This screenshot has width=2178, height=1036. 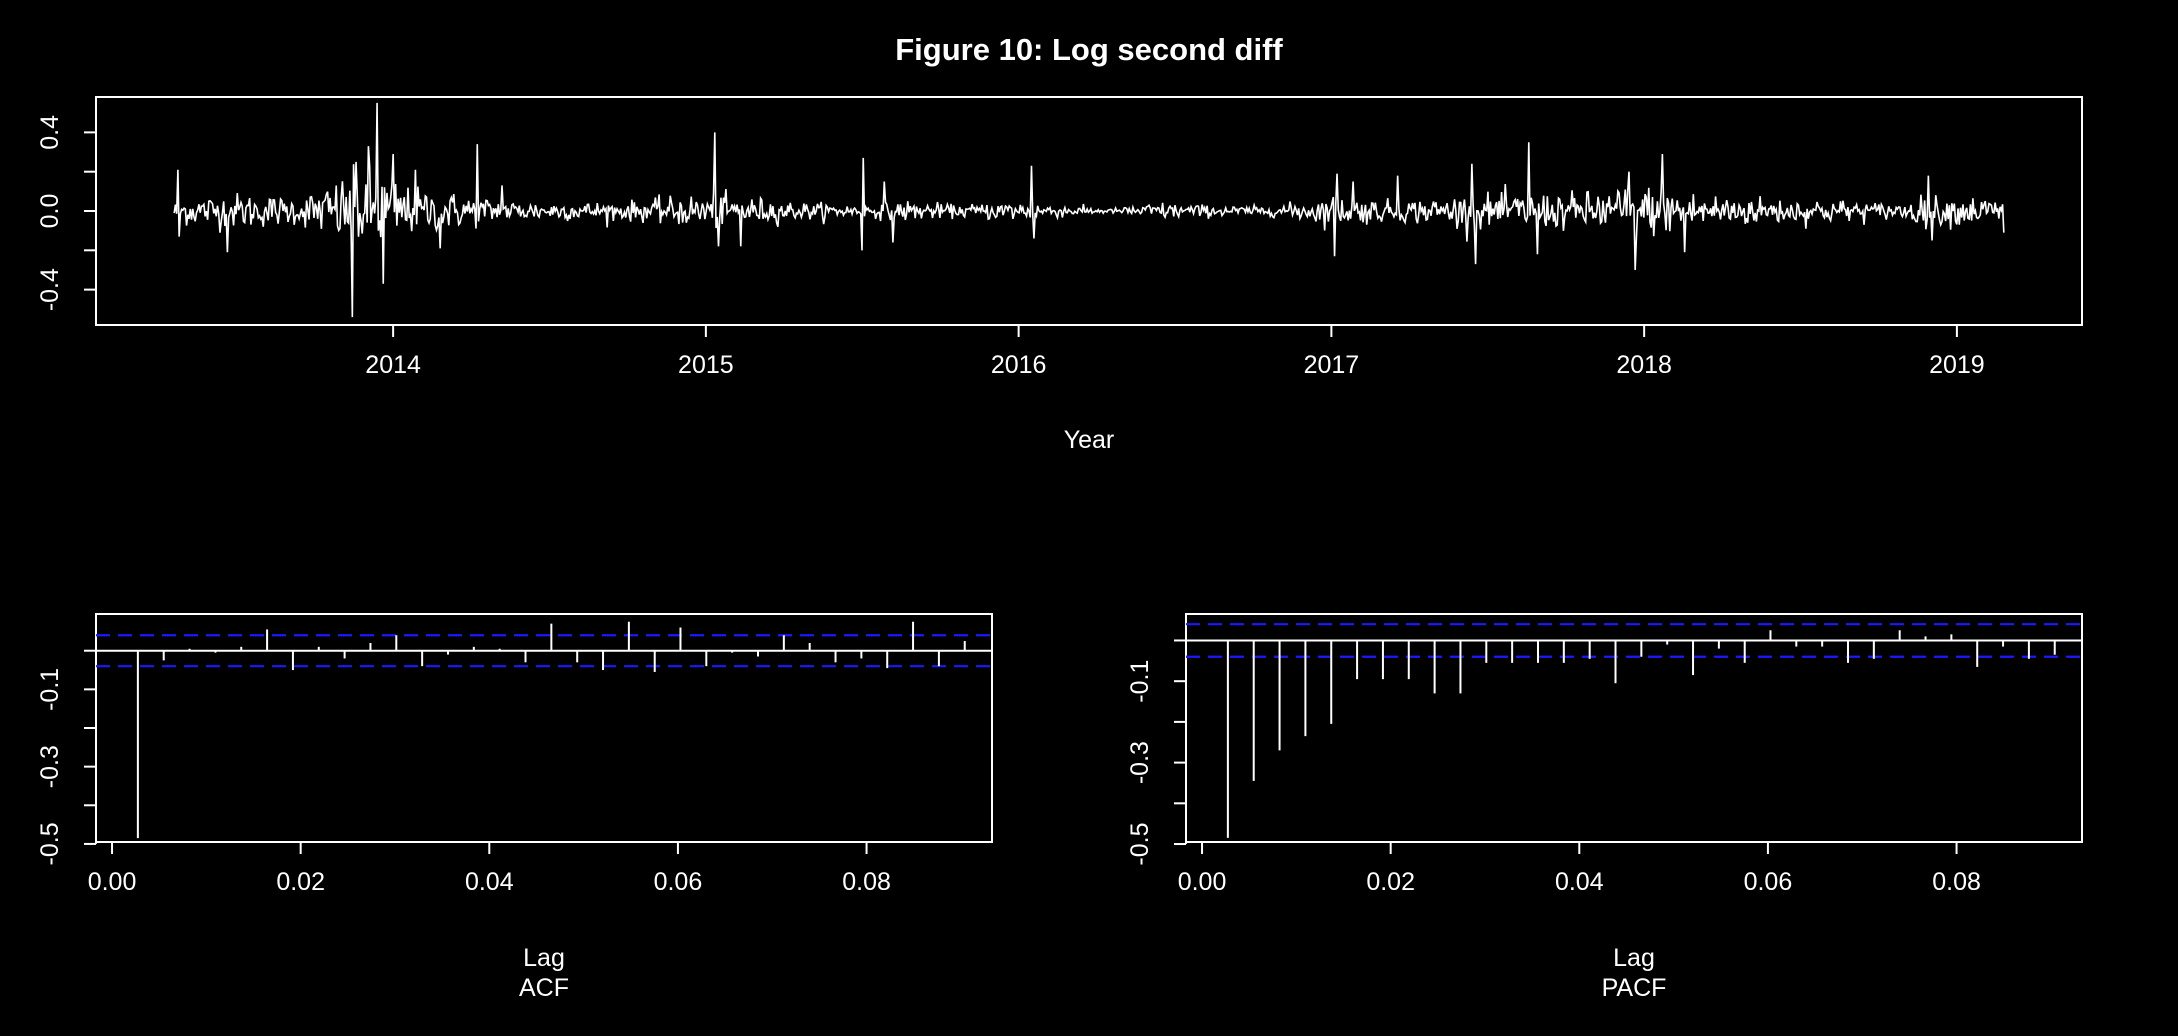 What do you see at coordinates (1140, 843) in the screenshot?
I see `pacf-y-tick-label: -0.5` at bounding box center [1140, 843].